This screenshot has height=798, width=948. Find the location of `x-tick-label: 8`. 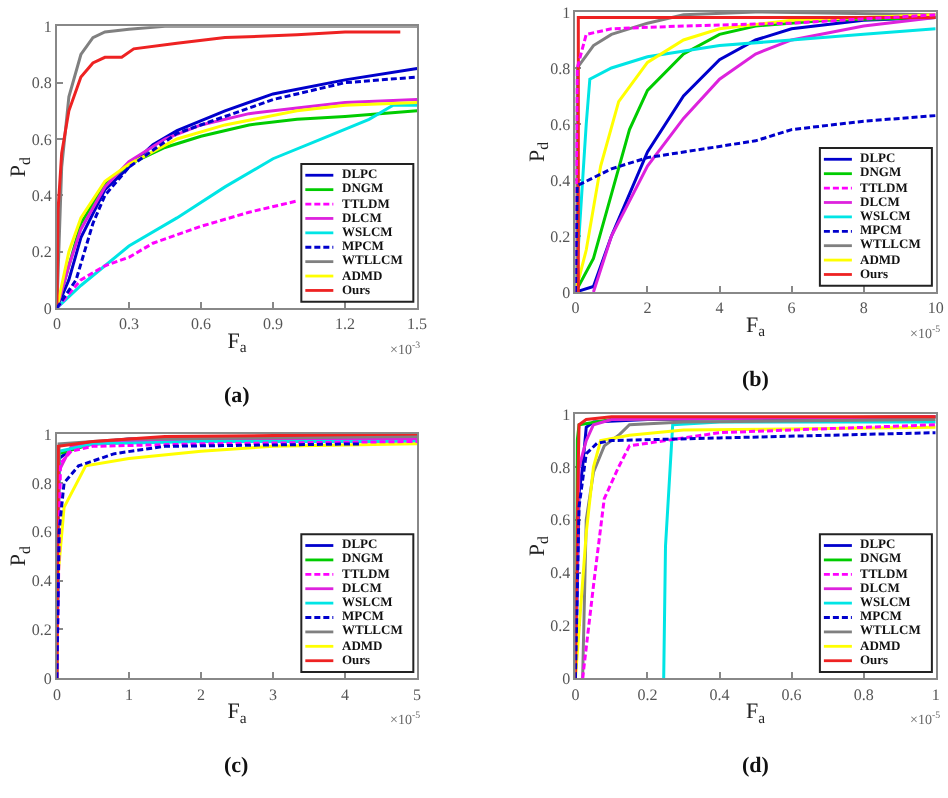

x-tick-label: 8 is located at coordinates (863, 308).